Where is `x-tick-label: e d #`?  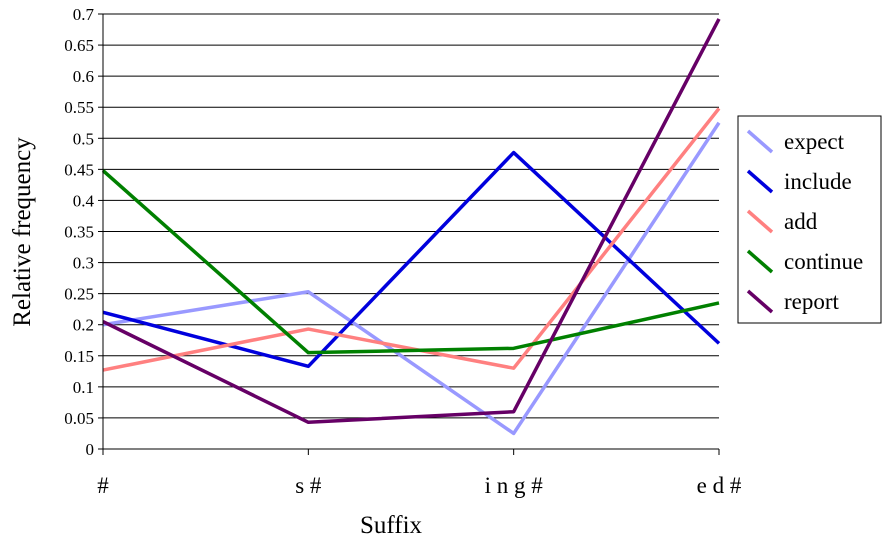 x-tick-label: e d # is located at coordinates (719, 485).